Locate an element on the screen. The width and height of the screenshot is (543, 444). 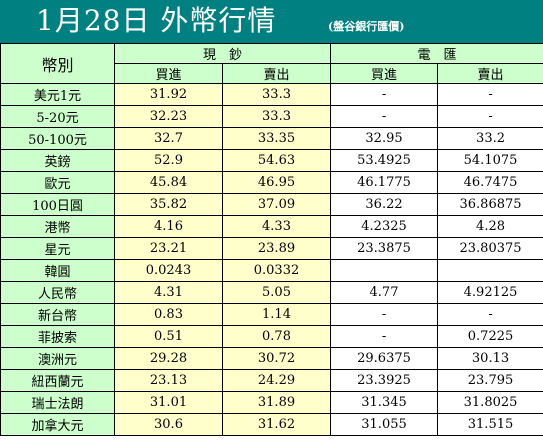
wire-sell-cell: 31.8025 is located at coordinates (490, 402).